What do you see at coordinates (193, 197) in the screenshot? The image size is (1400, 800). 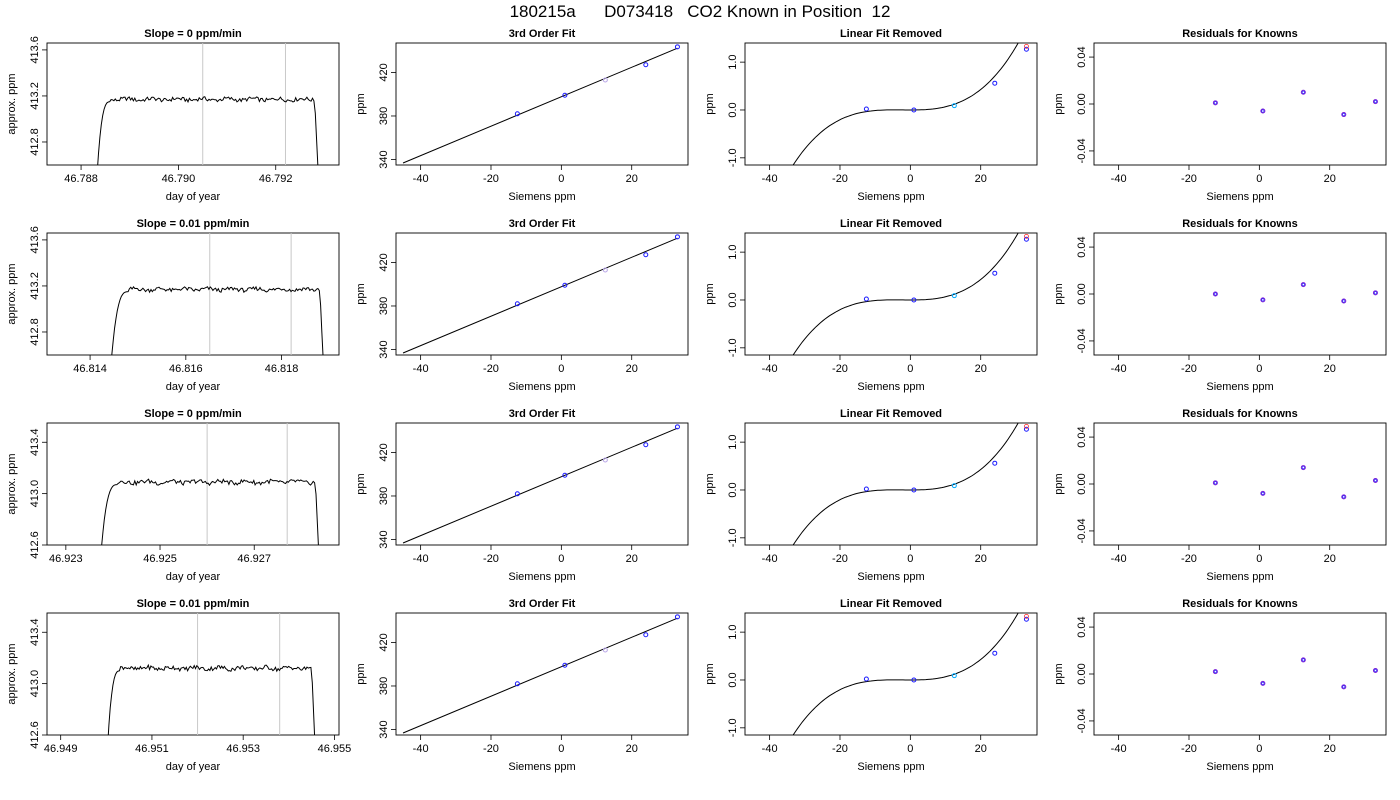 I see `x-axis-label: day of year` at bounding box center [193, 197].